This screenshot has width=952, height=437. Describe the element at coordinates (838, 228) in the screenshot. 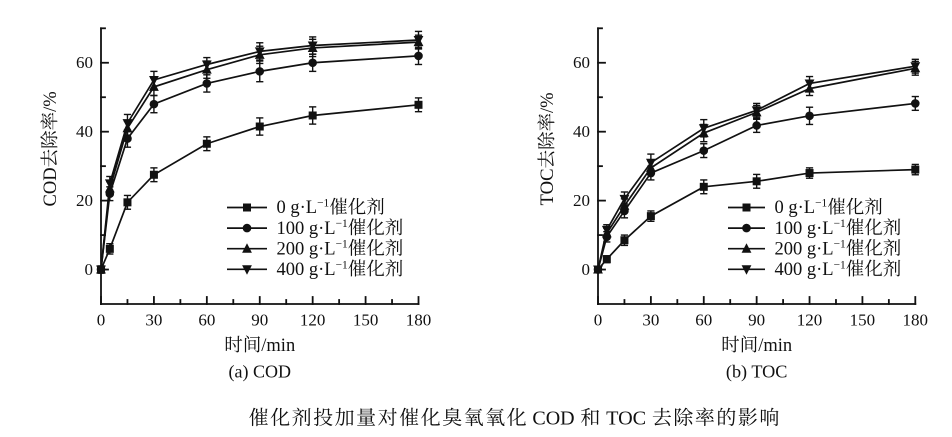

I see `legend-label: 100 g·L −1` at that location.